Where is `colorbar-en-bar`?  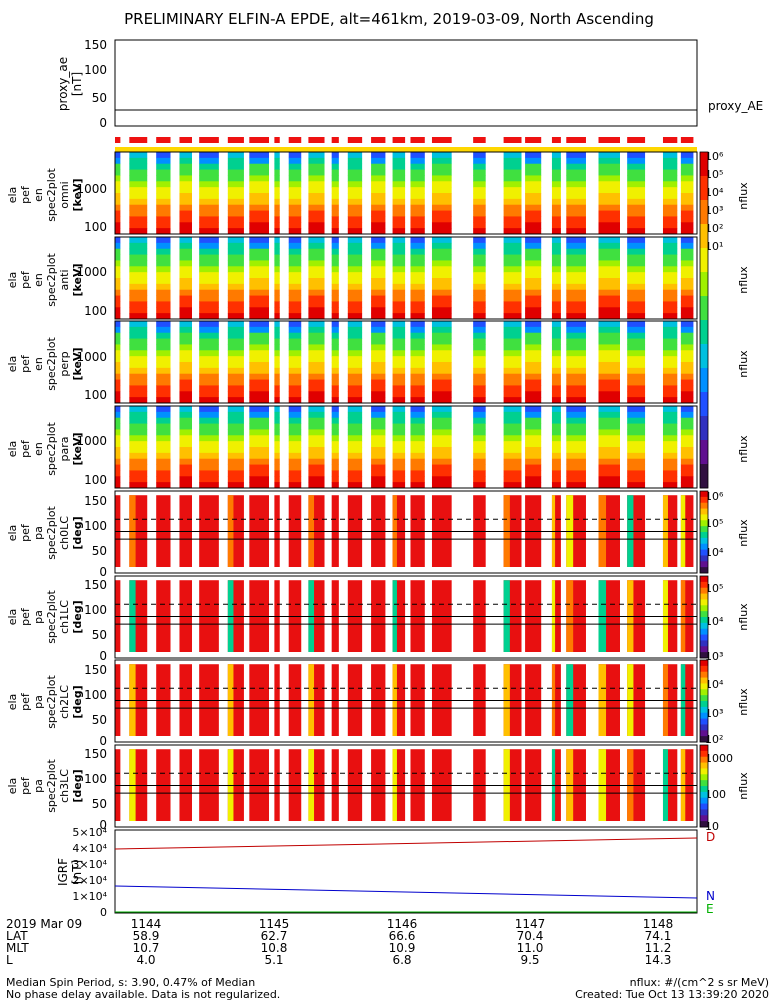 colorbar-en-bar is located at coordinates (704, 320).